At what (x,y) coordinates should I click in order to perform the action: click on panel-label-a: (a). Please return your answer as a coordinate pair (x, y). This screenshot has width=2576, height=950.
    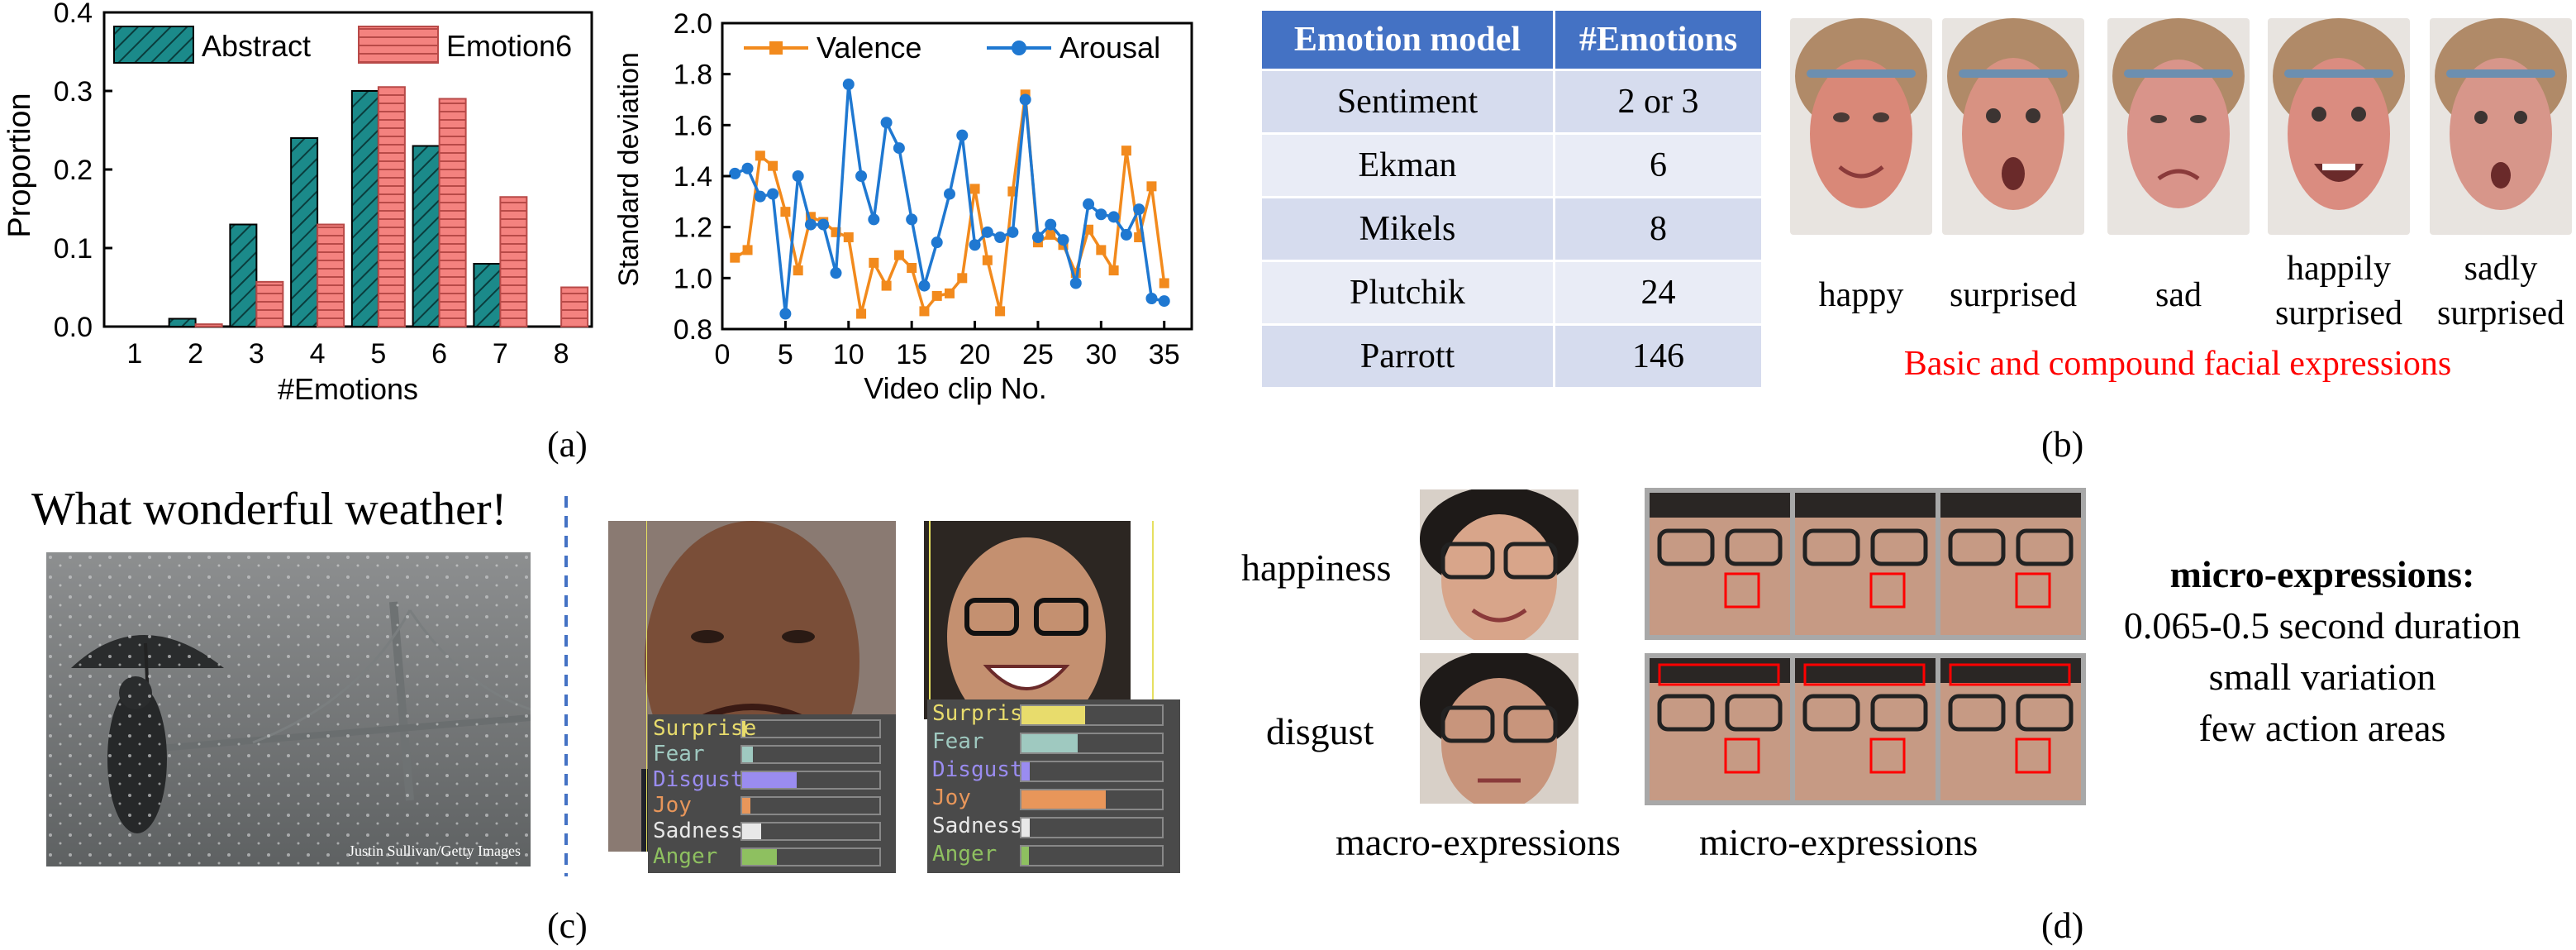
    Looking at the image, I should click on (568, 444).